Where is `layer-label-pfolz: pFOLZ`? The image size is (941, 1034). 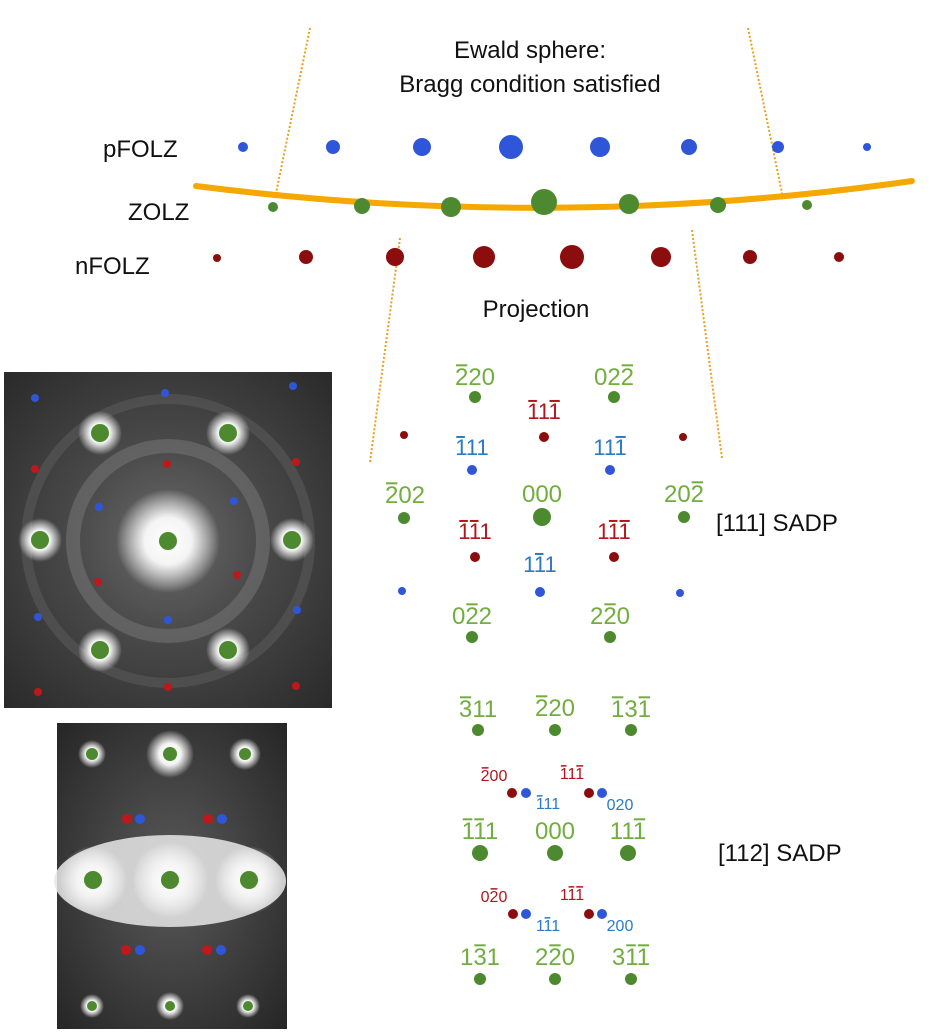 layer-label-pfolz: pFOLZ is located at coordinates (140, 149).